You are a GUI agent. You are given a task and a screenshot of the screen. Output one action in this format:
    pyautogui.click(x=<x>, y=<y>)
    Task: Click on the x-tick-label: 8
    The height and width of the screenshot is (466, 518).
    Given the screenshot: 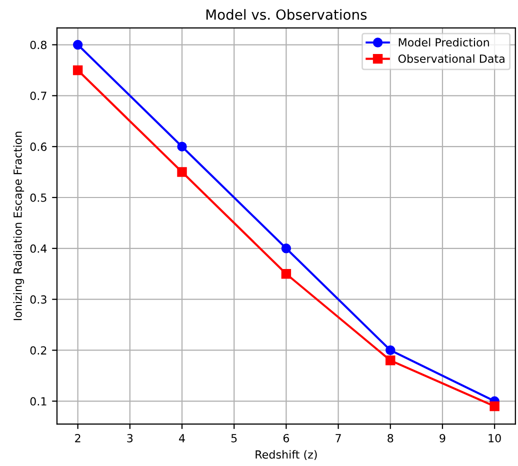 What is the action you would take?
    pyautogui.click(x=391, y=438)
    